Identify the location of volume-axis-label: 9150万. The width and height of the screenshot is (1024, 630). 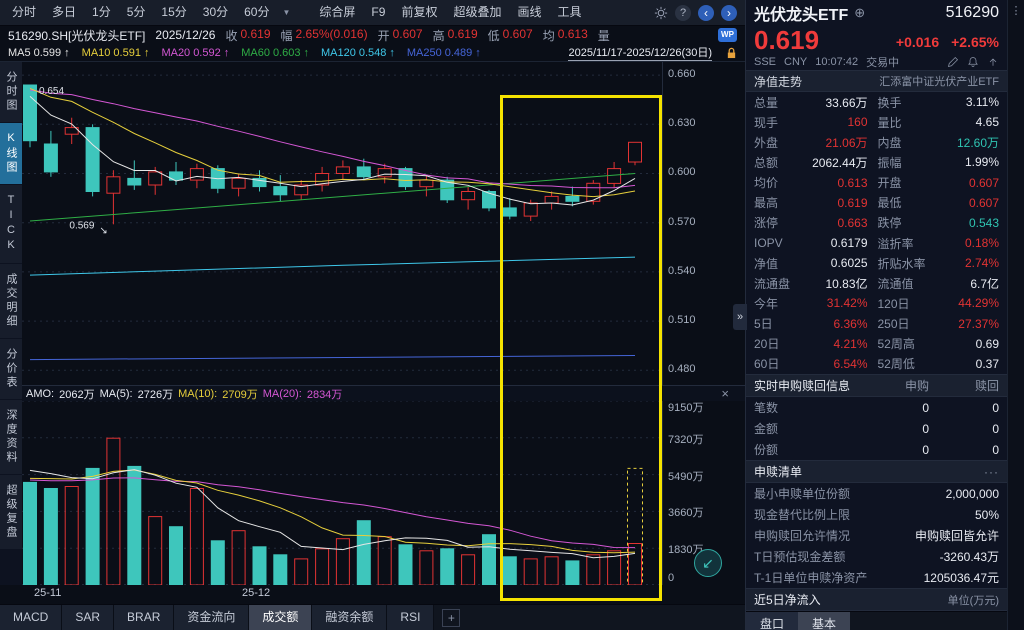
(686, 408).